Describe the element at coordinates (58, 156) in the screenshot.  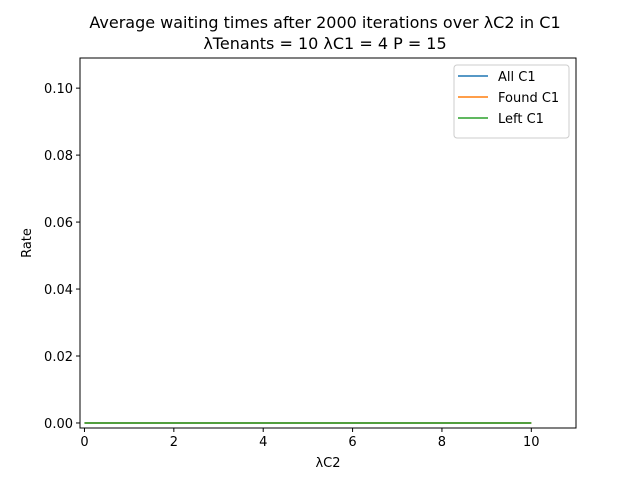
I see `y-tick-label: 0.08` at that location.